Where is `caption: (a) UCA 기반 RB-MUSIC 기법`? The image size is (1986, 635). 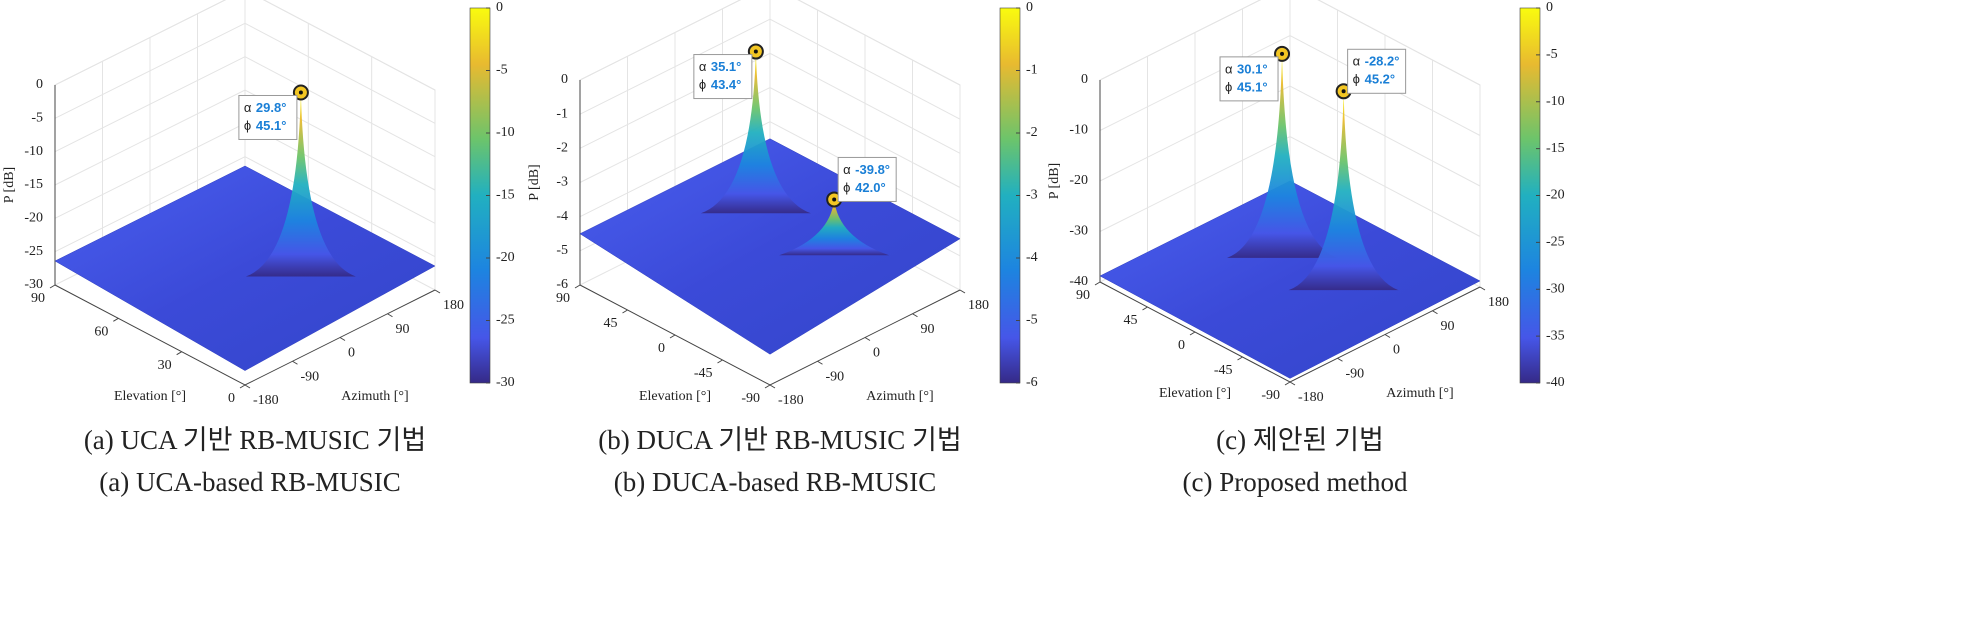 caption: (a) UCA 기반 RB-MUSIC 기법 is located at coordinates (255, 440).